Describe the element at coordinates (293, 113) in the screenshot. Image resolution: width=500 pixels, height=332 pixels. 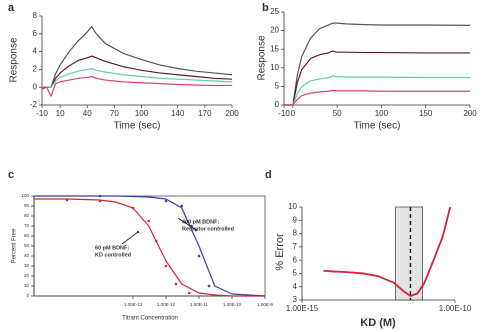
I see `x-tick-label: 0` at that location.